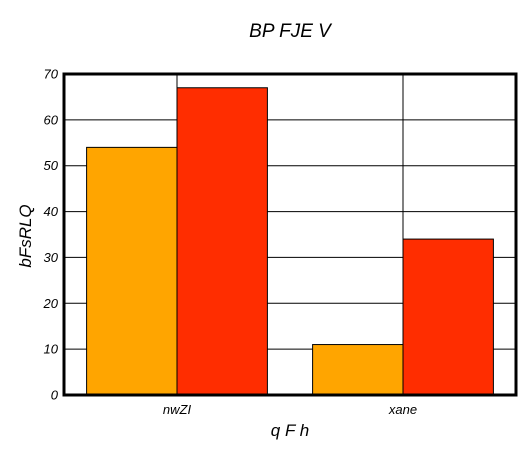 This screenshot has height=456, width=532. Describe the element at coordinates (55, 395) in the screenshot. I see `y-tick-label: 0` at that location.